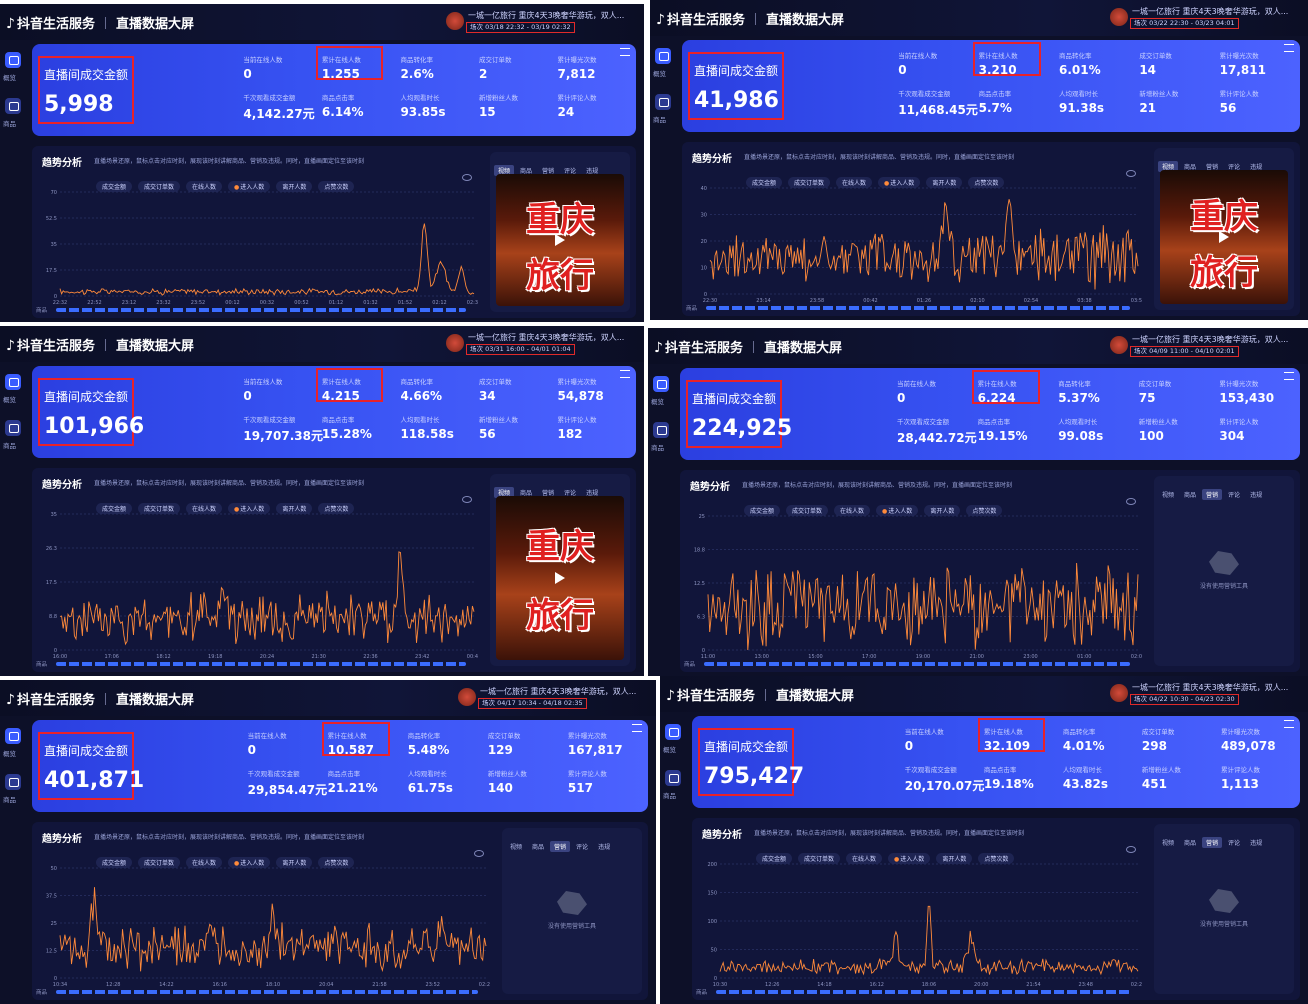 The width and height of the screenshot is (1308, 1004). I want to click on session-time: 场次 03/22 22:30 - 03/23 04:01, so click(1184, 23).